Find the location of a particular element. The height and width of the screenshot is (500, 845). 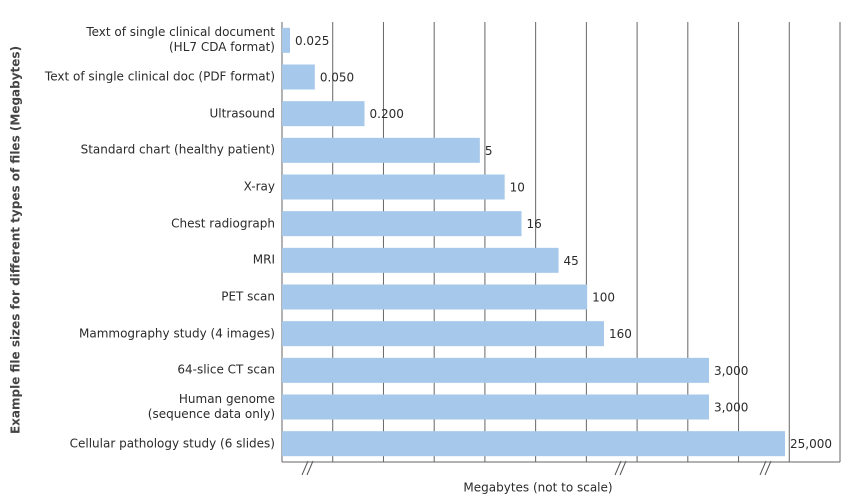

category-label: Standard chart (healthy patient) is located at coordinates (177, 149).